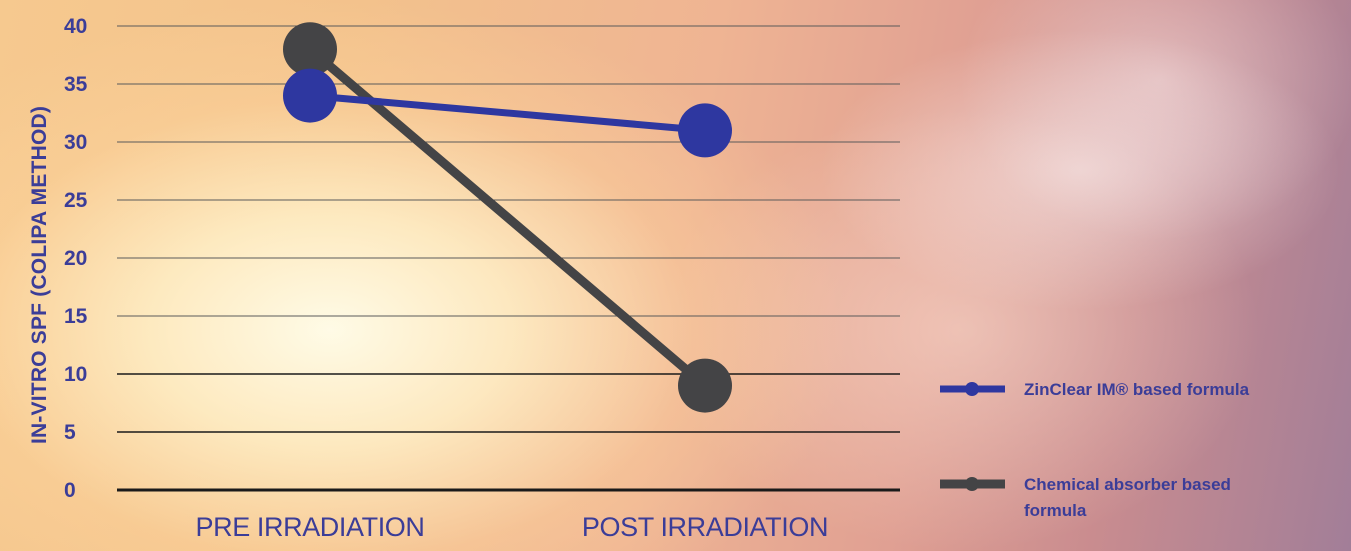  I want to click on legend-label: Chemical absorber based, so click(1127, 484).